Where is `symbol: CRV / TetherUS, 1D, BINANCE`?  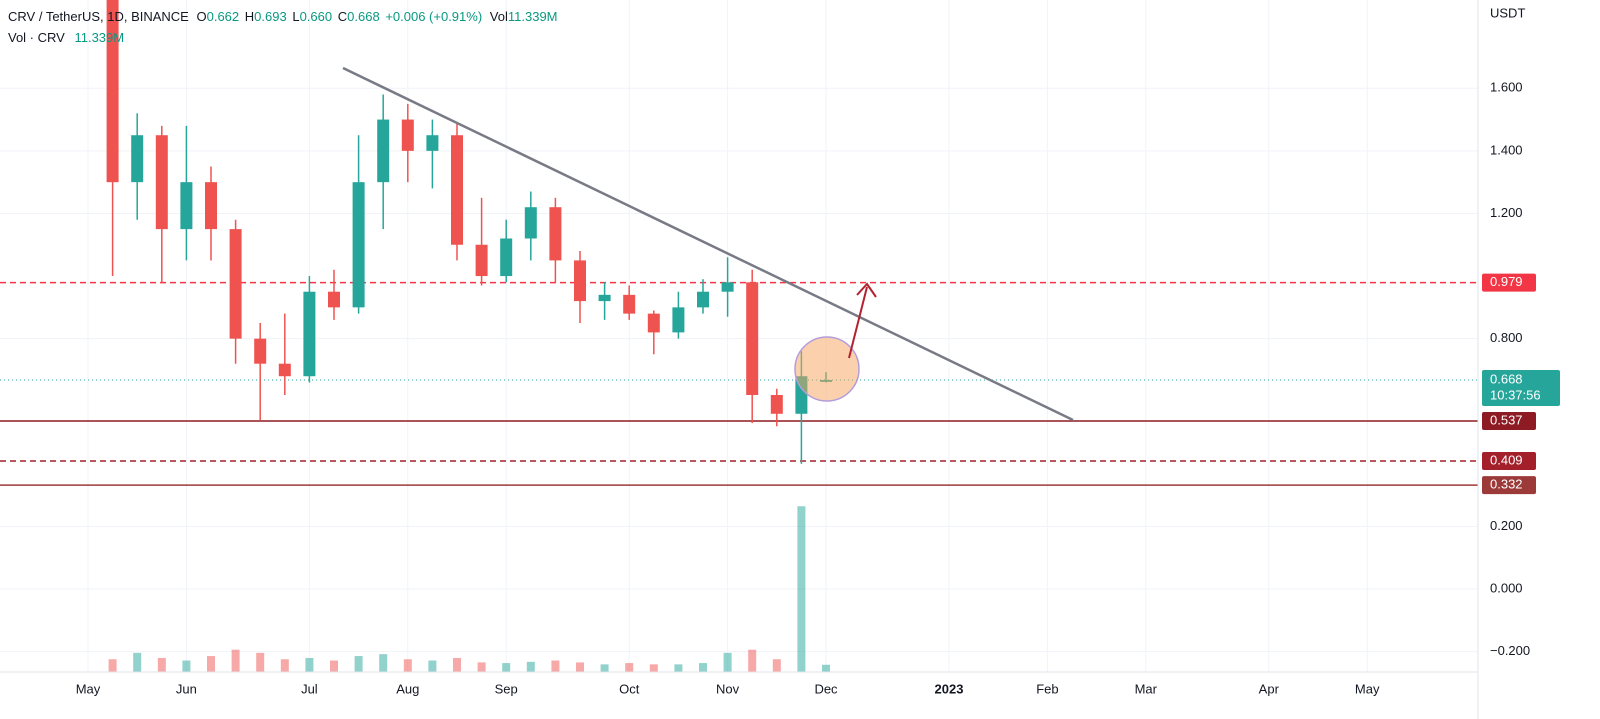
symbol: CRV / TetherUS, 1D, BINANCE is located at coordinates (98, 16).